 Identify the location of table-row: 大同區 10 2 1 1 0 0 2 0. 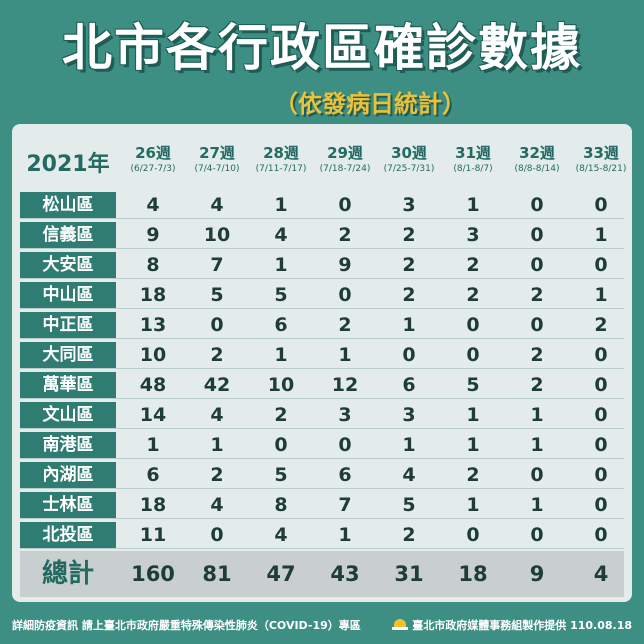
(322, 355).